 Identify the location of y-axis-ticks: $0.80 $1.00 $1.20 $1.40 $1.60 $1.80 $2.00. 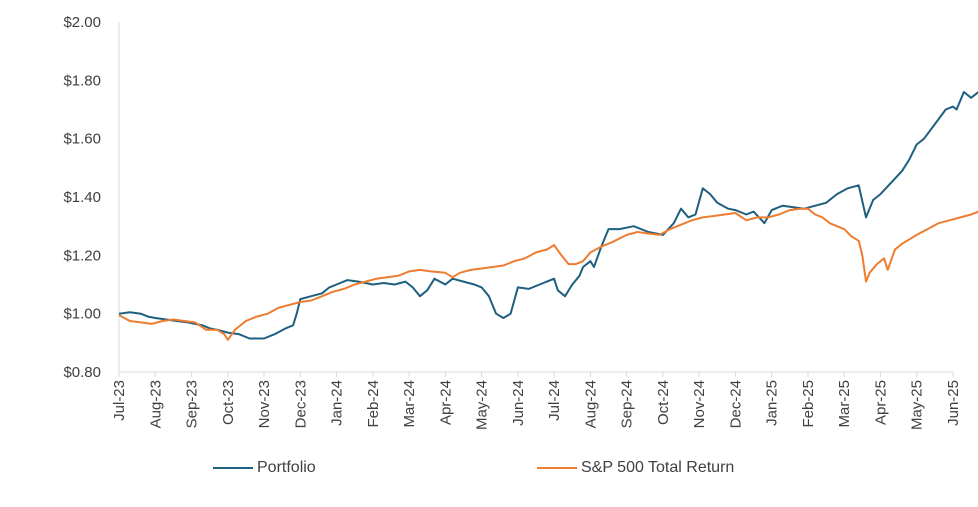
(82, 197).